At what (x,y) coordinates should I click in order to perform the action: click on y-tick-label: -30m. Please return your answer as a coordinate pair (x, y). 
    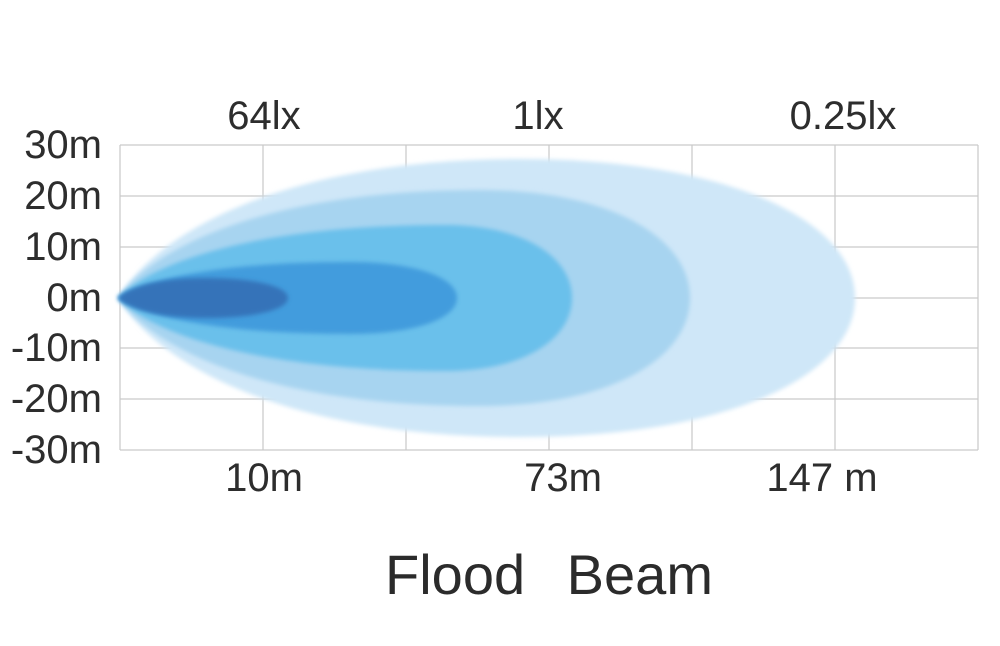
    Looking at the image, I should click on (56, 450).